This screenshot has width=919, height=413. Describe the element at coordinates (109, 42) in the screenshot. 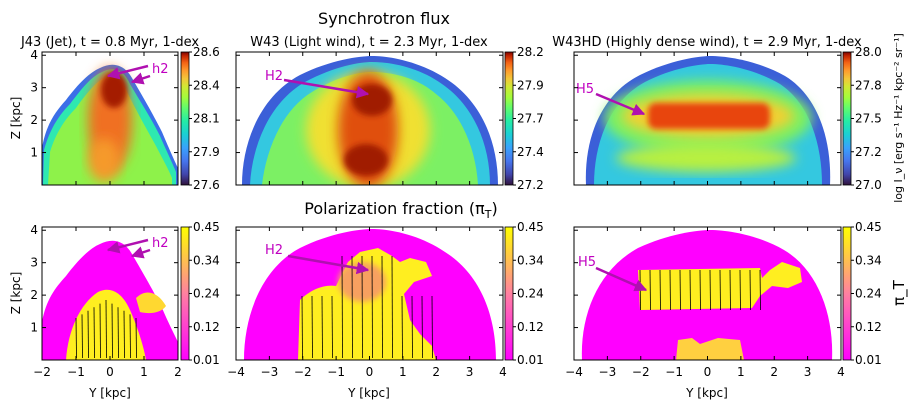

I see `panel-title: J43 (Jet), t = 0.8 Myr, 1-dex` at that location.